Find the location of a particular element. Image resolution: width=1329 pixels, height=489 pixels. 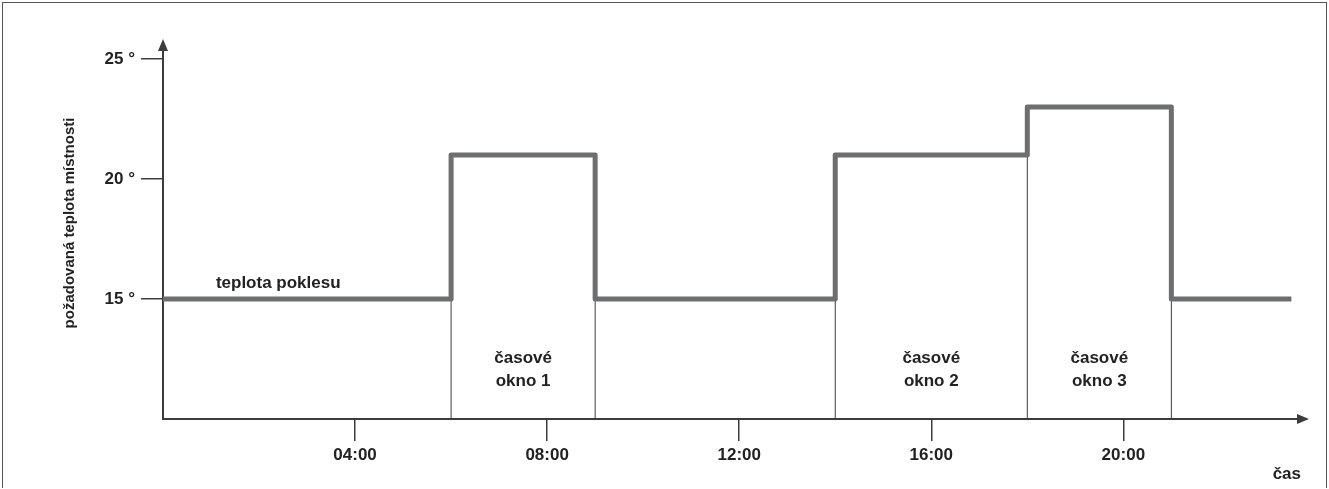

annotation: časové okno 1 is located at coordinates (523, 368).